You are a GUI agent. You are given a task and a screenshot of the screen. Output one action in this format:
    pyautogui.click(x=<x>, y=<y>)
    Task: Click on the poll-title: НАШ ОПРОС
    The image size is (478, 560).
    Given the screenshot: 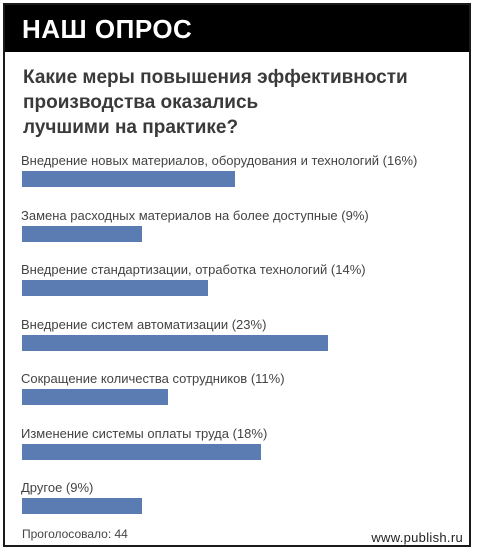 What is the action you would take?
    pyautogui.click(x=107, y=29)
    